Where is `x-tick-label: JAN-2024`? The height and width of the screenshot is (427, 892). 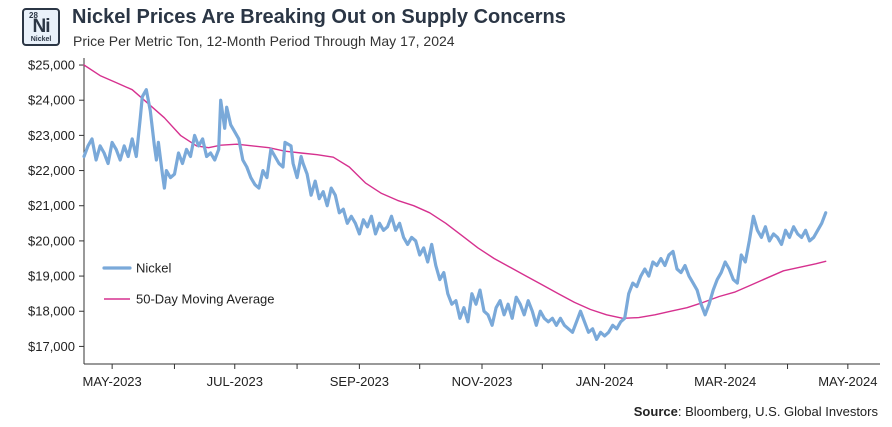
x-tick-label: JAN-2024 is located at coordinates (605, 381).